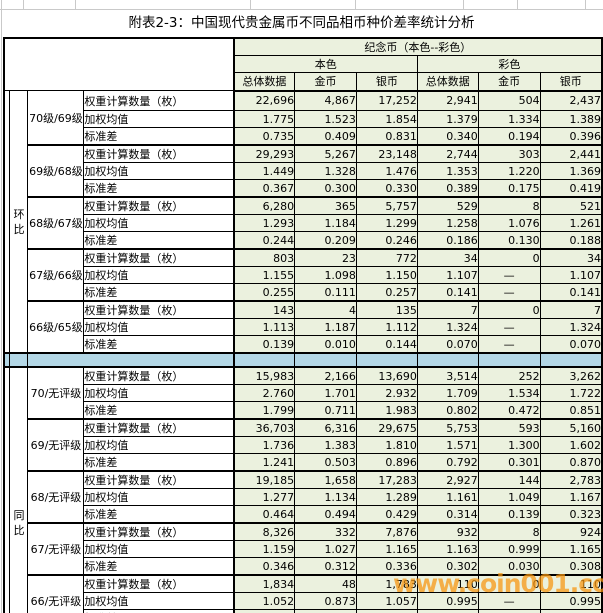 The height and width of the screenshot is (613, 603). Describe the element at coordinates (447, 257) in the screenshot. I see `value-cell: 34` at that location.